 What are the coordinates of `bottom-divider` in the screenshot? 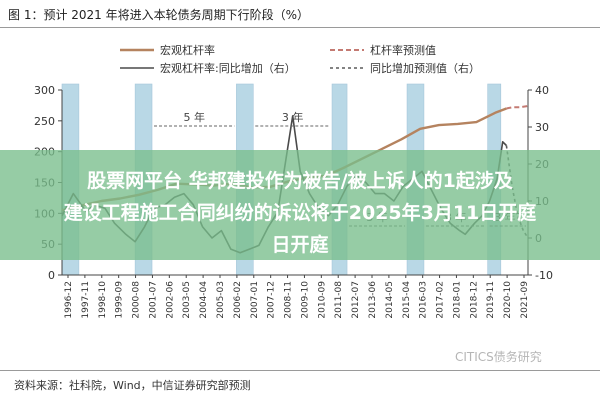 It's located at (300, 370).